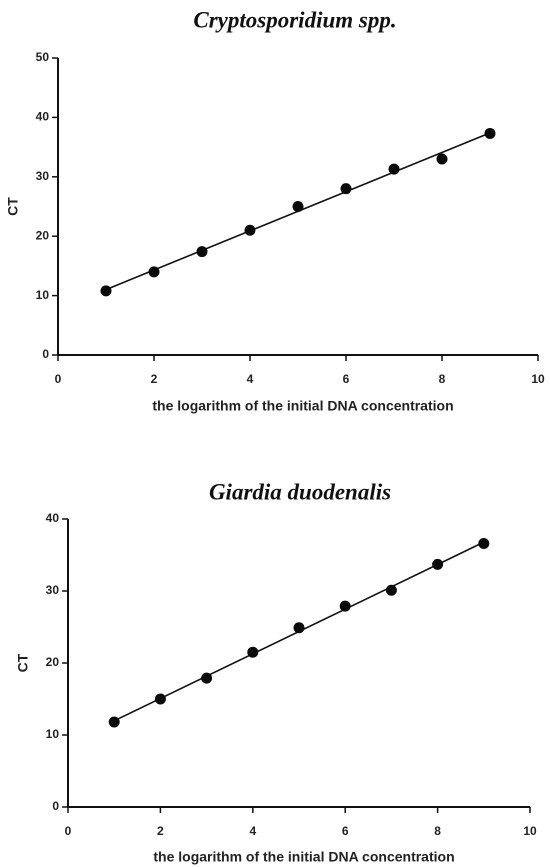 The image size is (550, 867). What do you see at coordinates (300, 491) in the screenshot?
I see `chart-title: Giardia duodenalis` at bounding box center [300, 491].